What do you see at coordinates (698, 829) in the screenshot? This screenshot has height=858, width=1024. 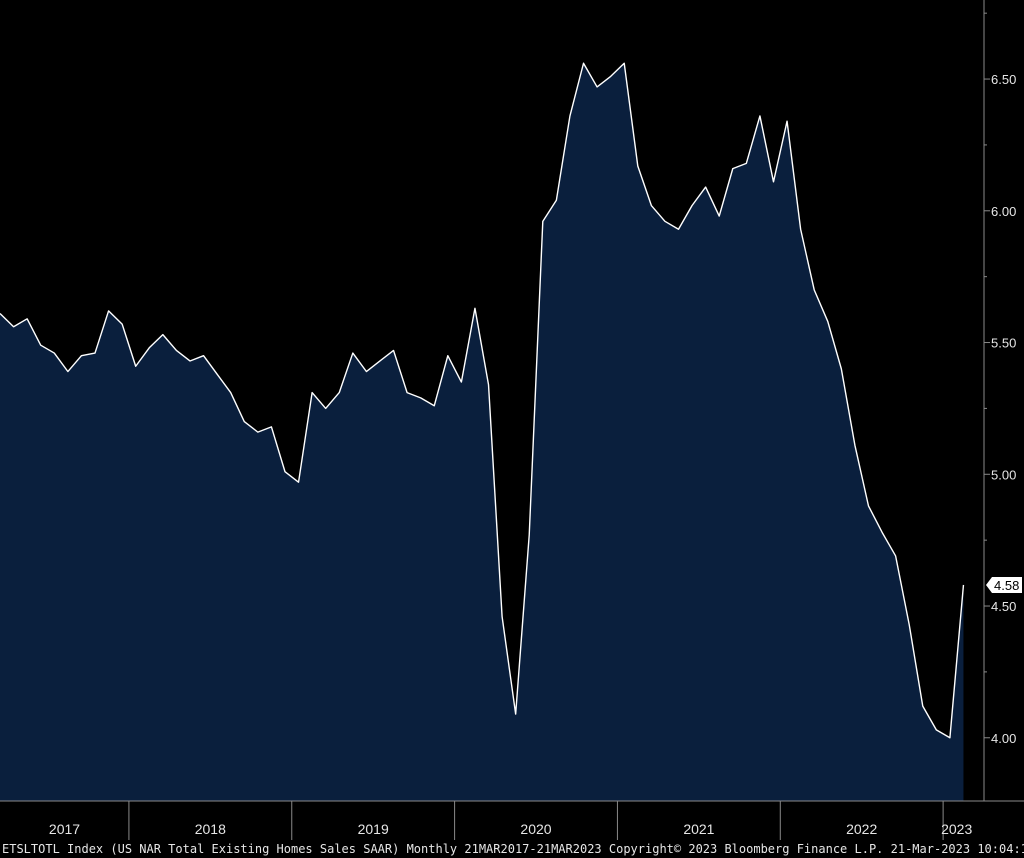 I see `x-tick-label: 2021` at bounding box center [698, 829].